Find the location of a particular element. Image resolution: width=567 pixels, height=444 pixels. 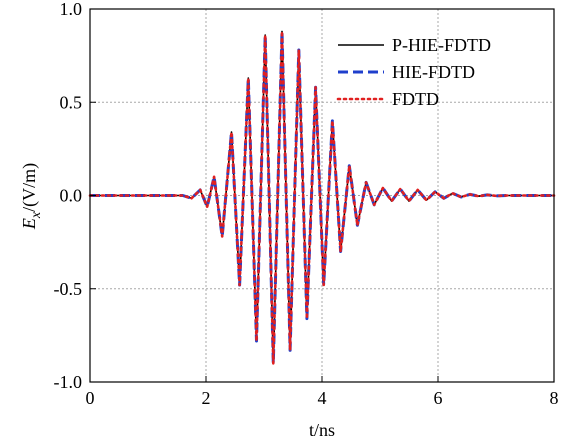

y-axis-symbol: E is located at coordinates (29, 224).